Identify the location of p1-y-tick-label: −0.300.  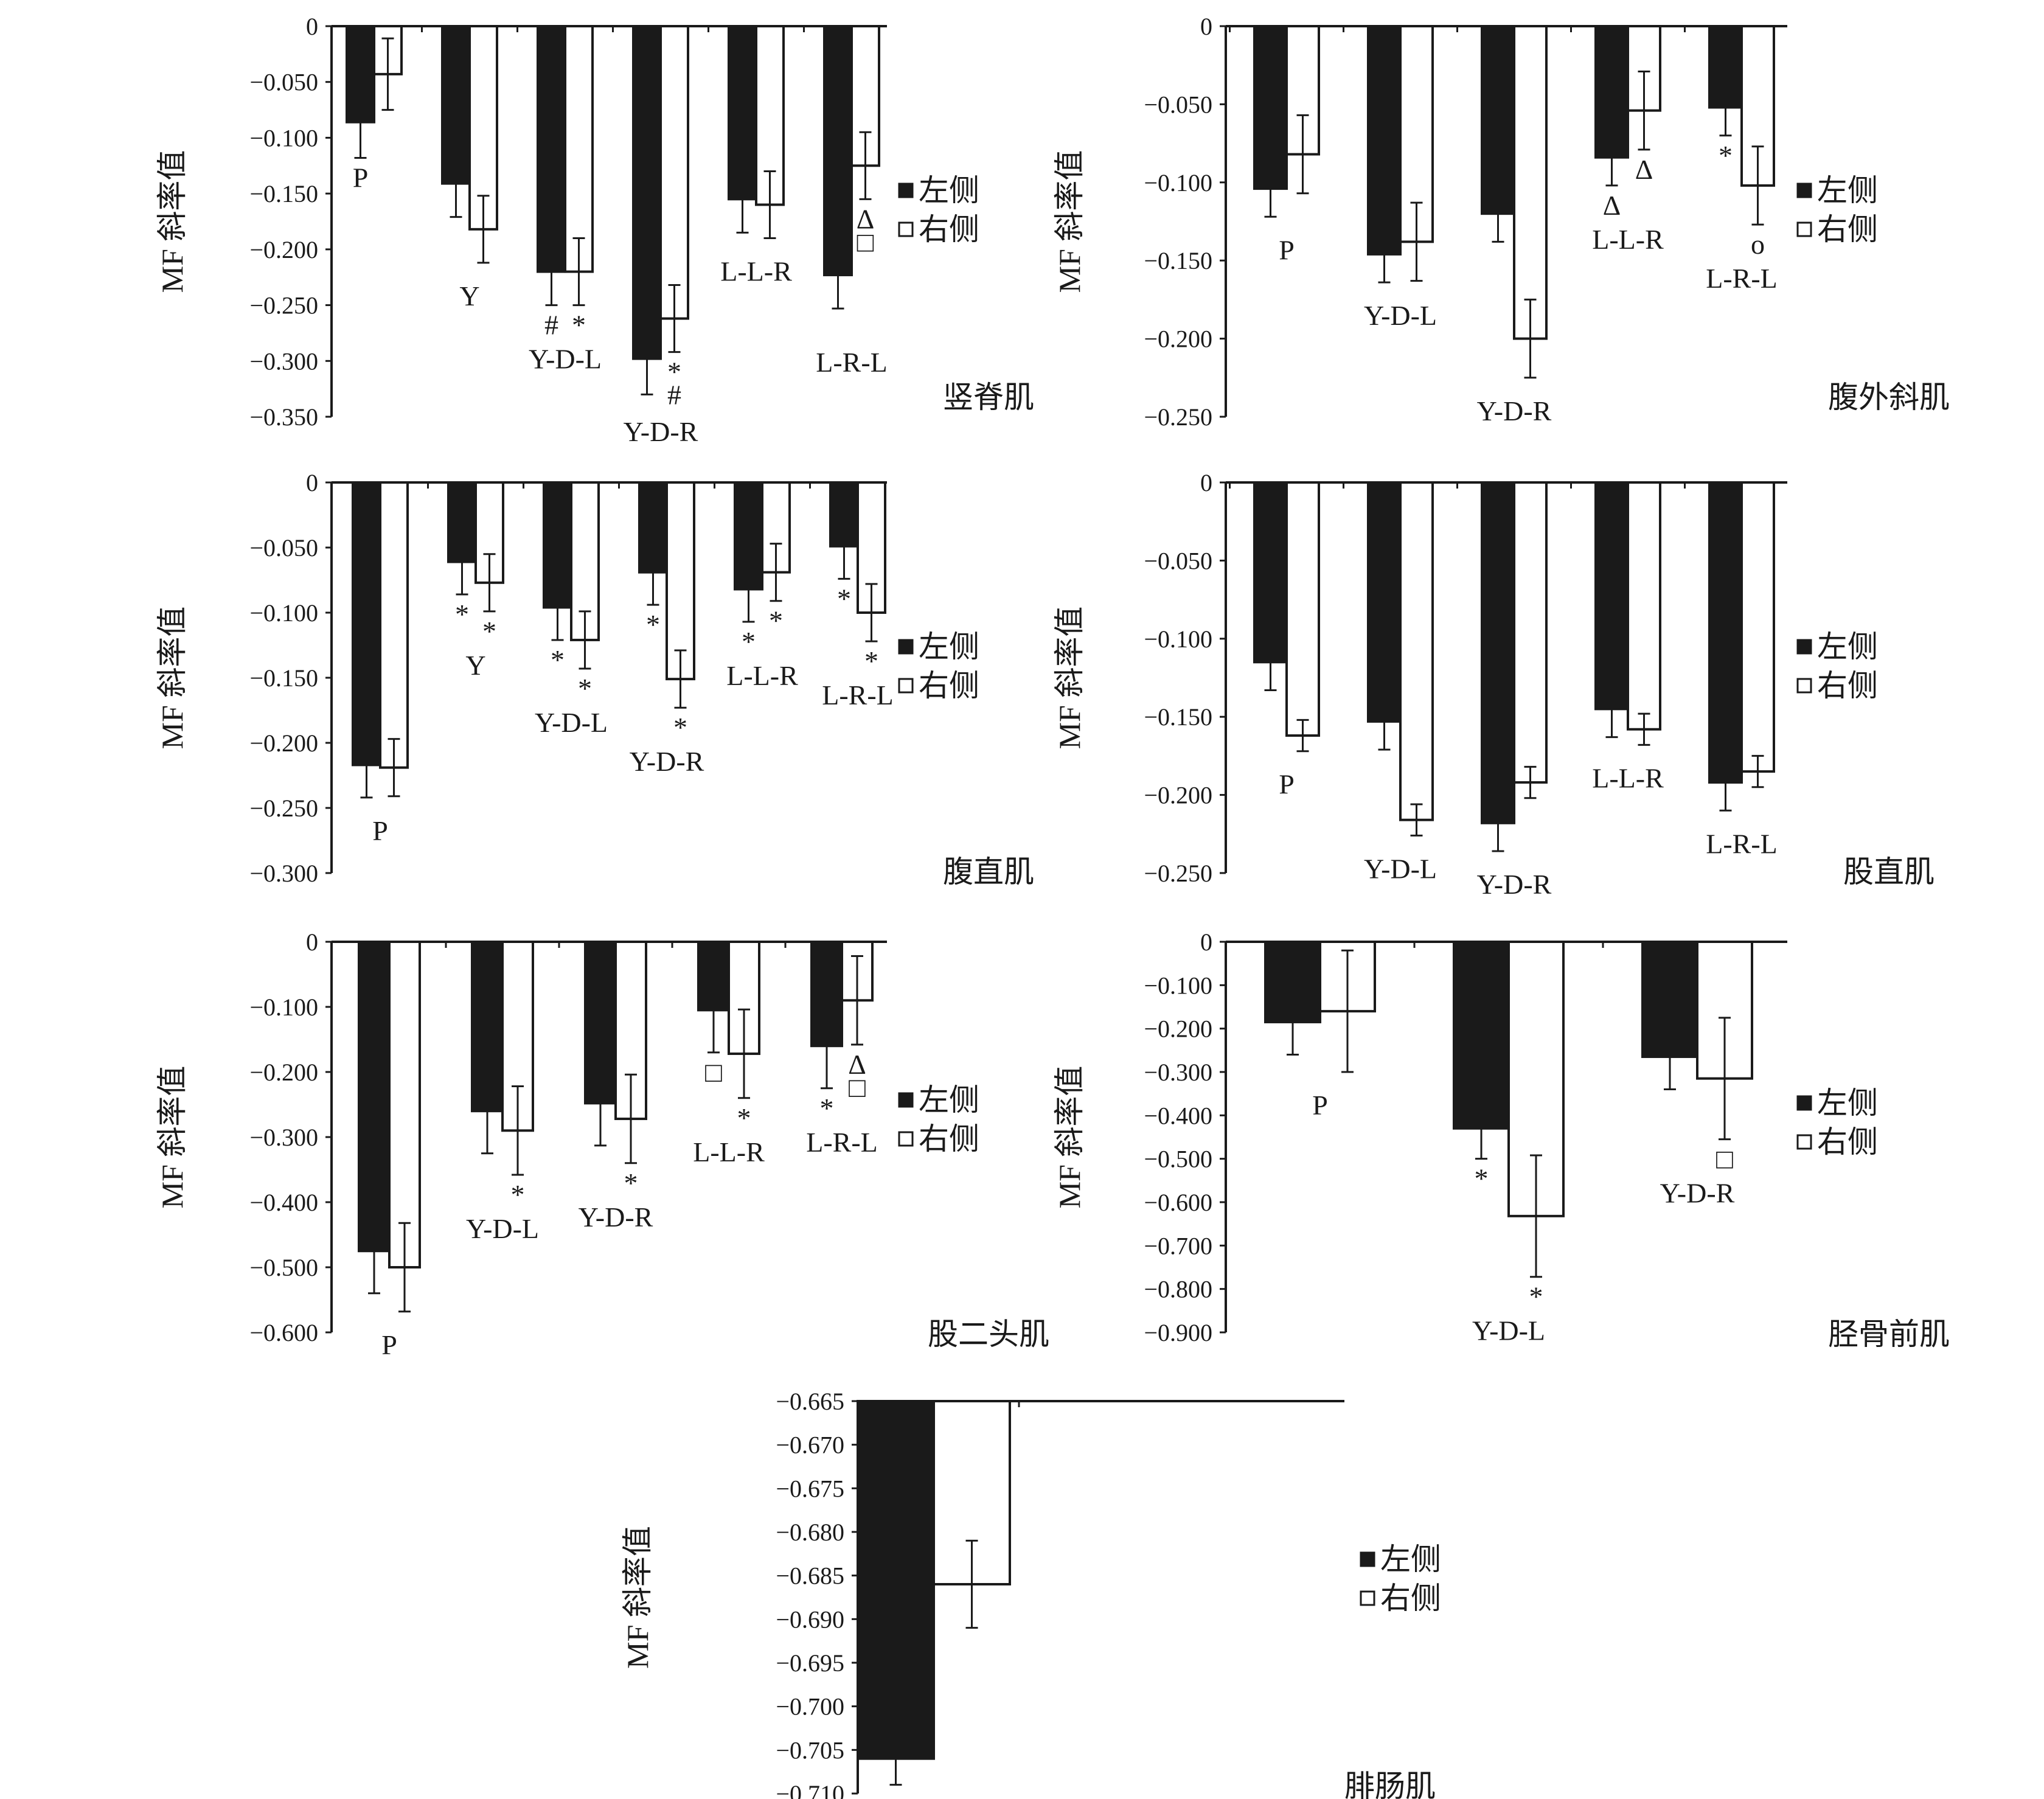
(283, 361).